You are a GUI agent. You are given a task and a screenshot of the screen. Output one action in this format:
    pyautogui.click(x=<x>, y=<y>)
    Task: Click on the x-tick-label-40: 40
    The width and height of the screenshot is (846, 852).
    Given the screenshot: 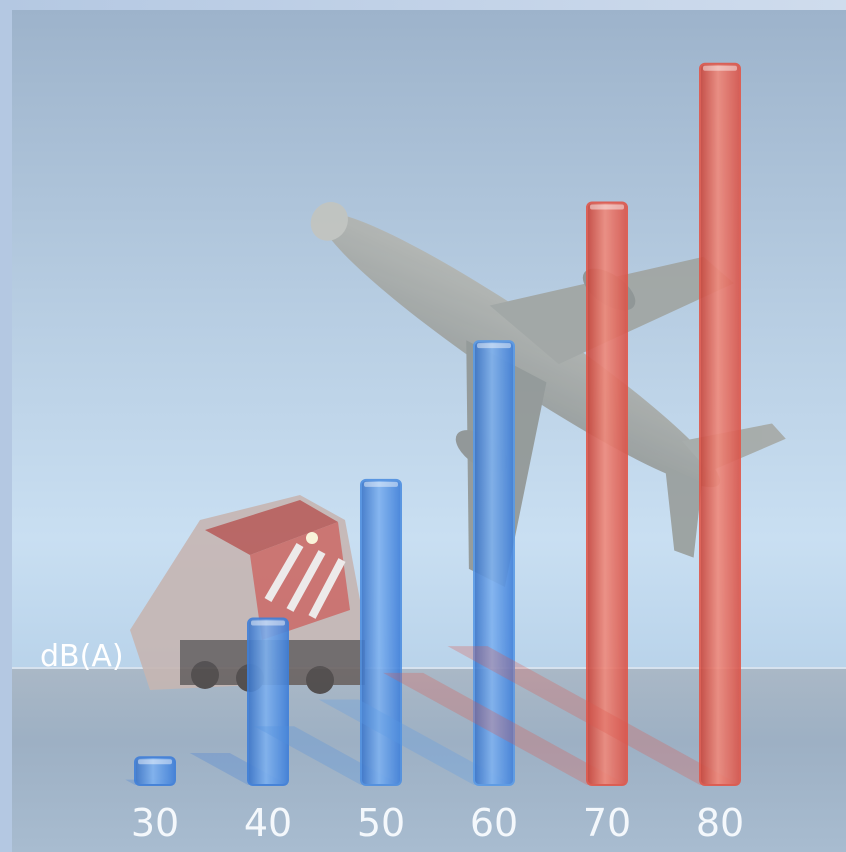 What is the action you would take?
    pyautogui.click(x=268, y=823)
    